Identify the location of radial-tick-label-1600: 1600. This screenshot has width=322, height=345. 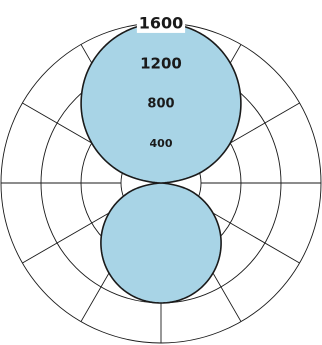
(161, 23).